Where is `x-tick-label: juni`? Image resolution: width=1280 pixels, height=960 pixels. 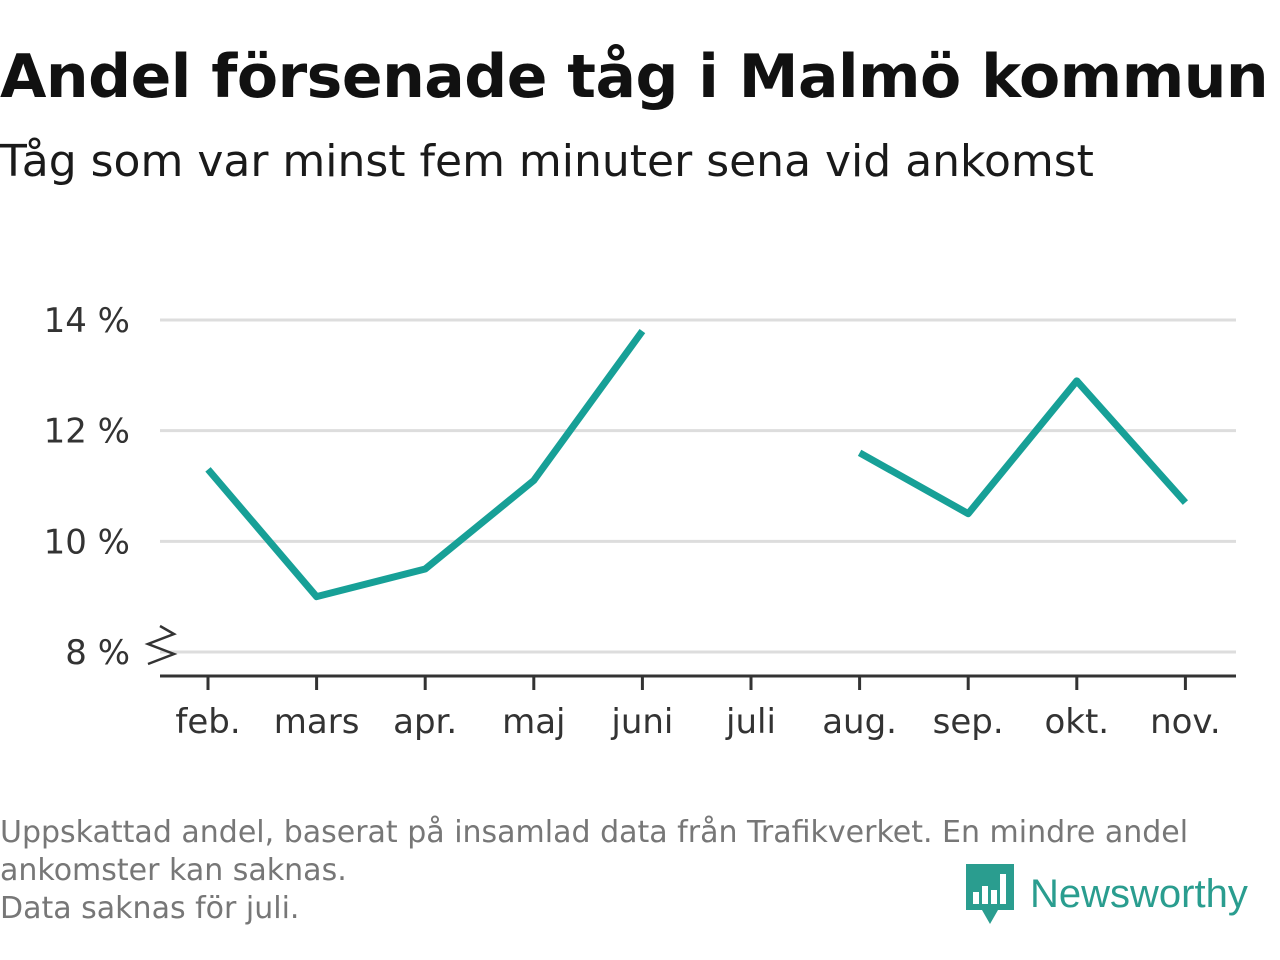 x-tick-label: juni is located at coordinates (641, 722).